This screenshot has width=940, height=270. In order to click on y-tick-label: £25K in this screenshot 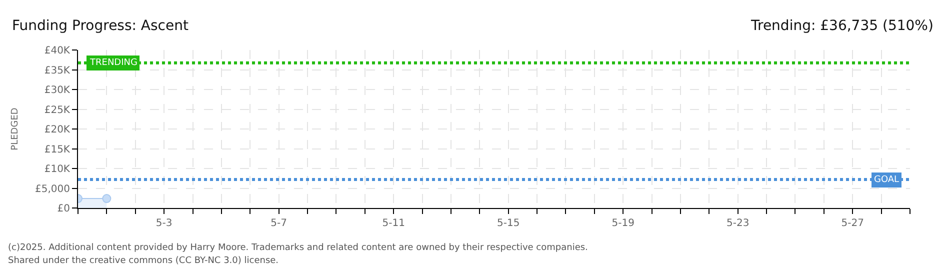, I will do `click(57, 110)`.